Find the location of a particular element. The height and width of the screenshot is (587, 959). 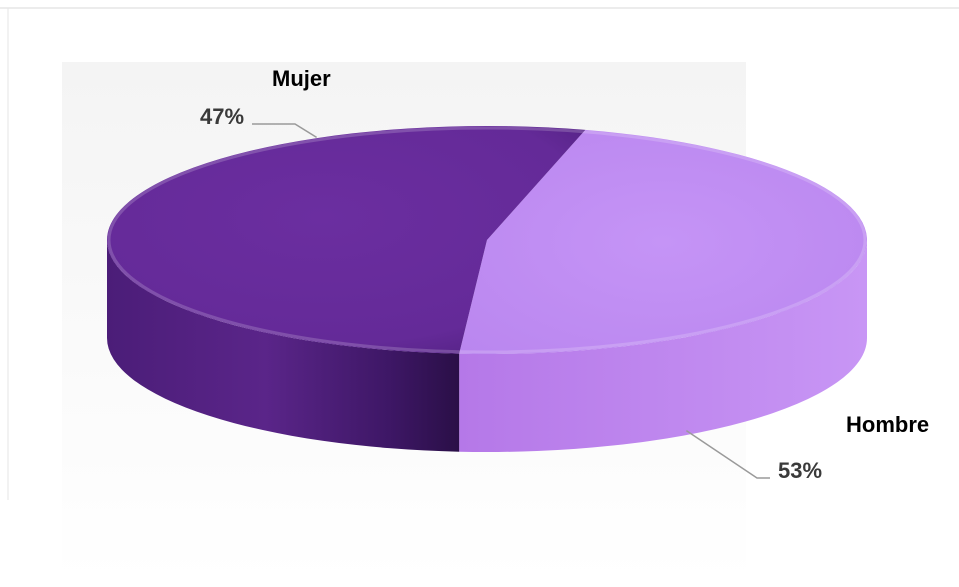

leader-line-mujer is located at coordinates (284, 130).